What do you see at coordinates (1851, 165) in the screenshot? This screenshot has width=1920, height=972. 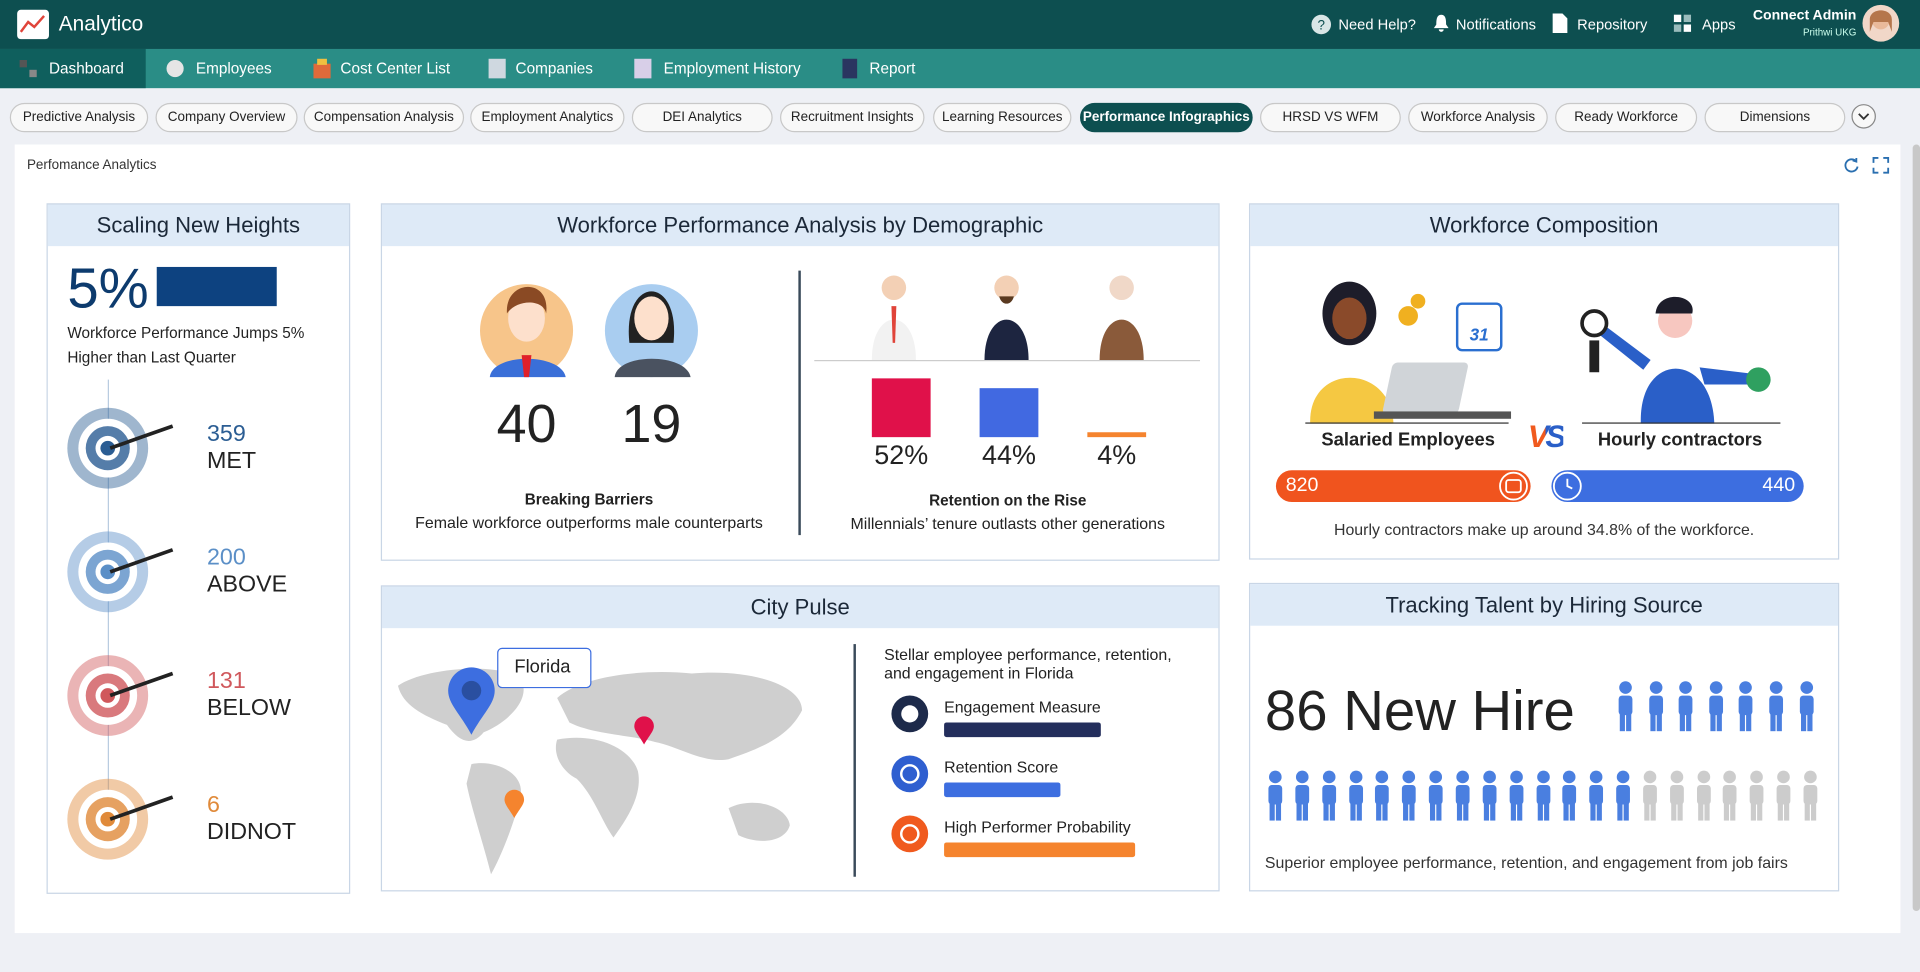 I see `refresh-button` at bounding box center [1851, 165].